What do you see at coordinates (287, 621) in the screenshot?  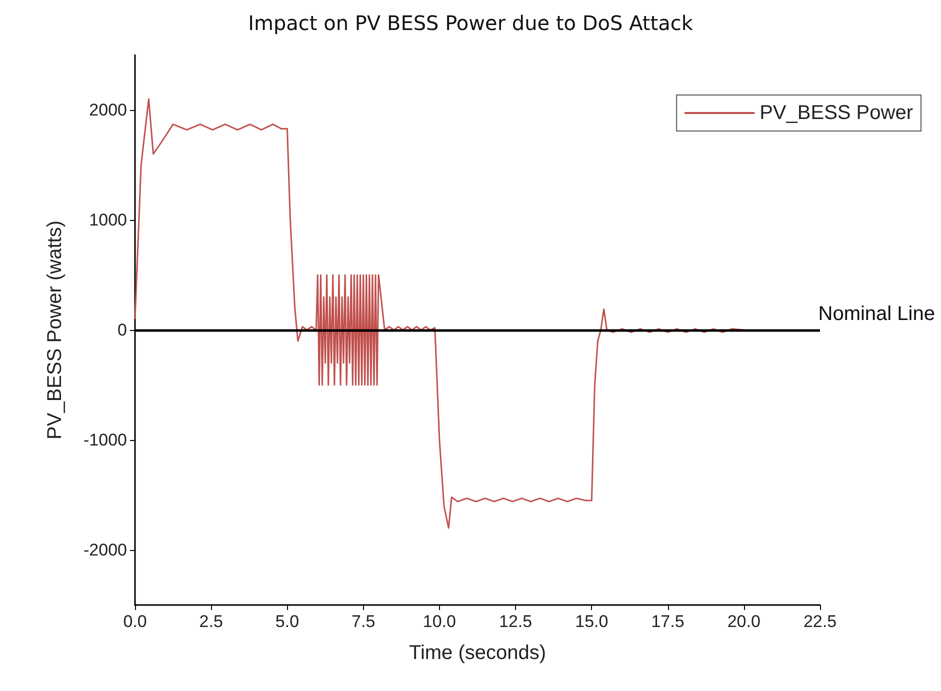 I see `x-tick-label: 5.0` at bounding box center [287, 621].